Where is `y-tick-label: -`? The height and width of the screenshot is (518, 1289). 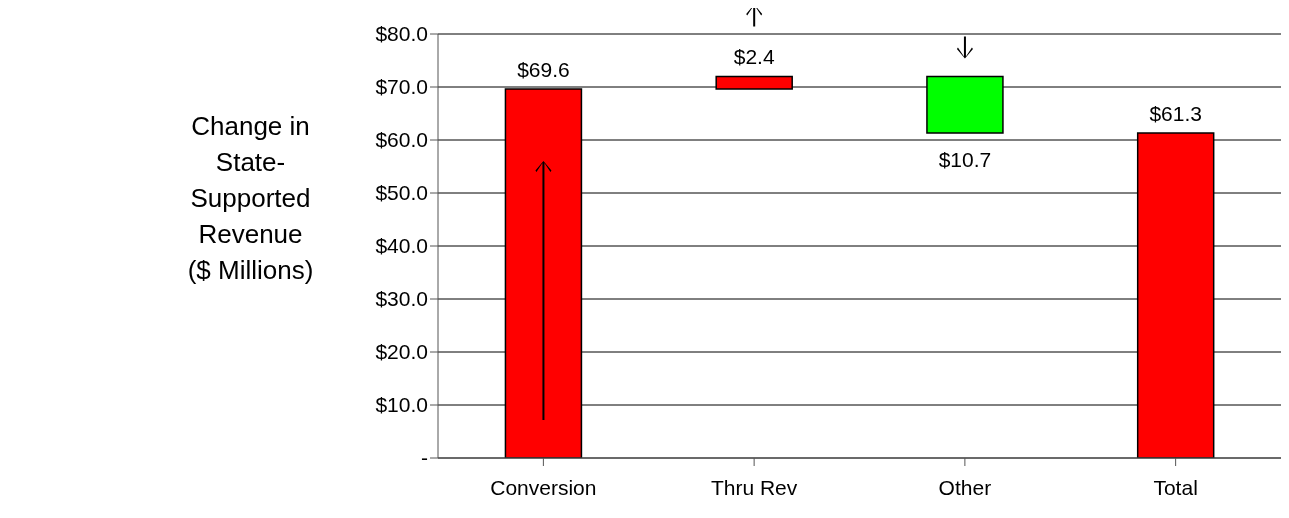 y-tick-label: - is located at coordinates (424, 458).